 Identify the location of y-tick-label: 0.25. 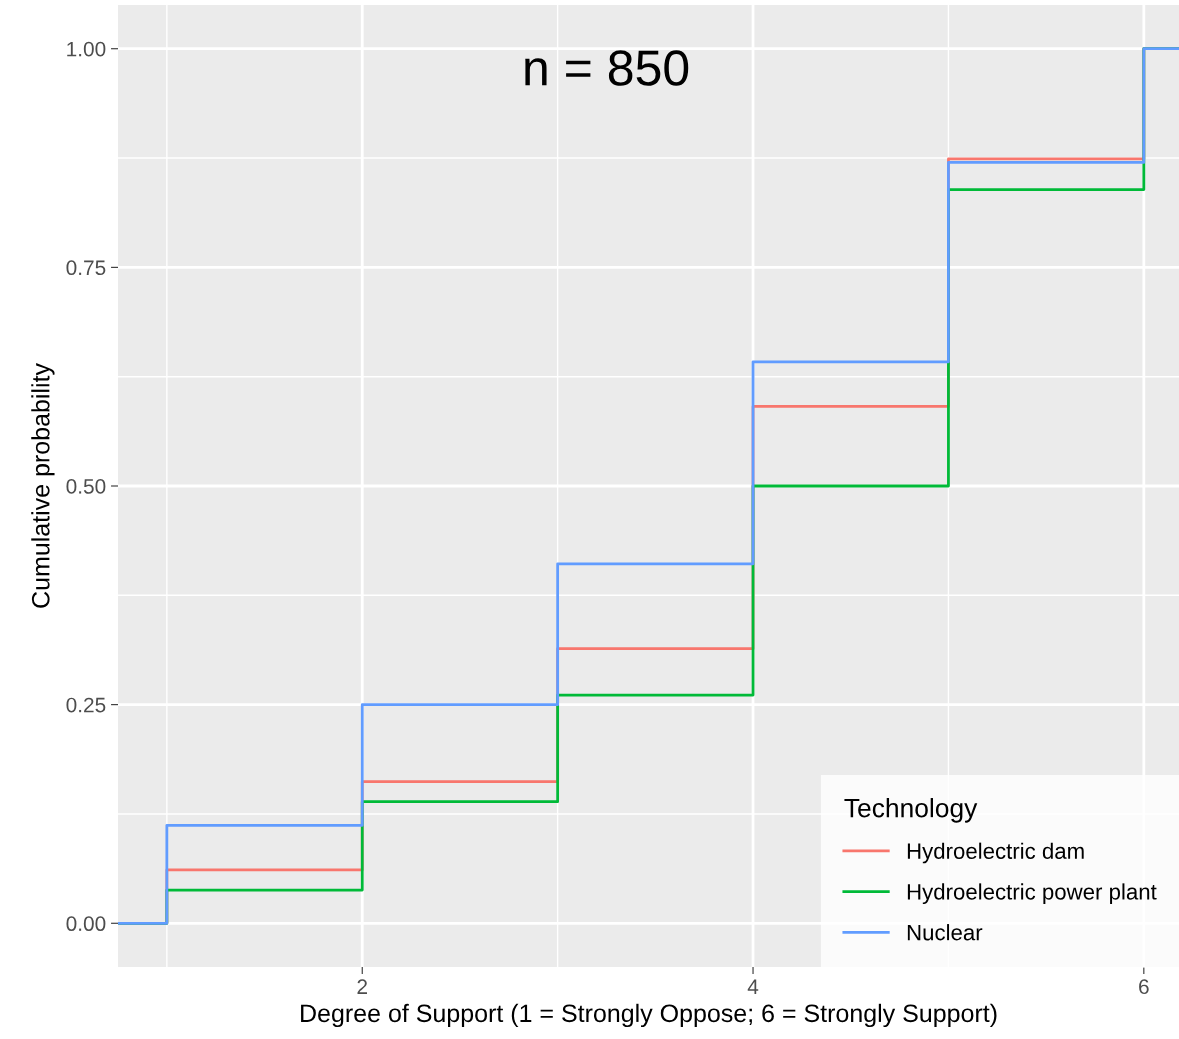
(86, 705).